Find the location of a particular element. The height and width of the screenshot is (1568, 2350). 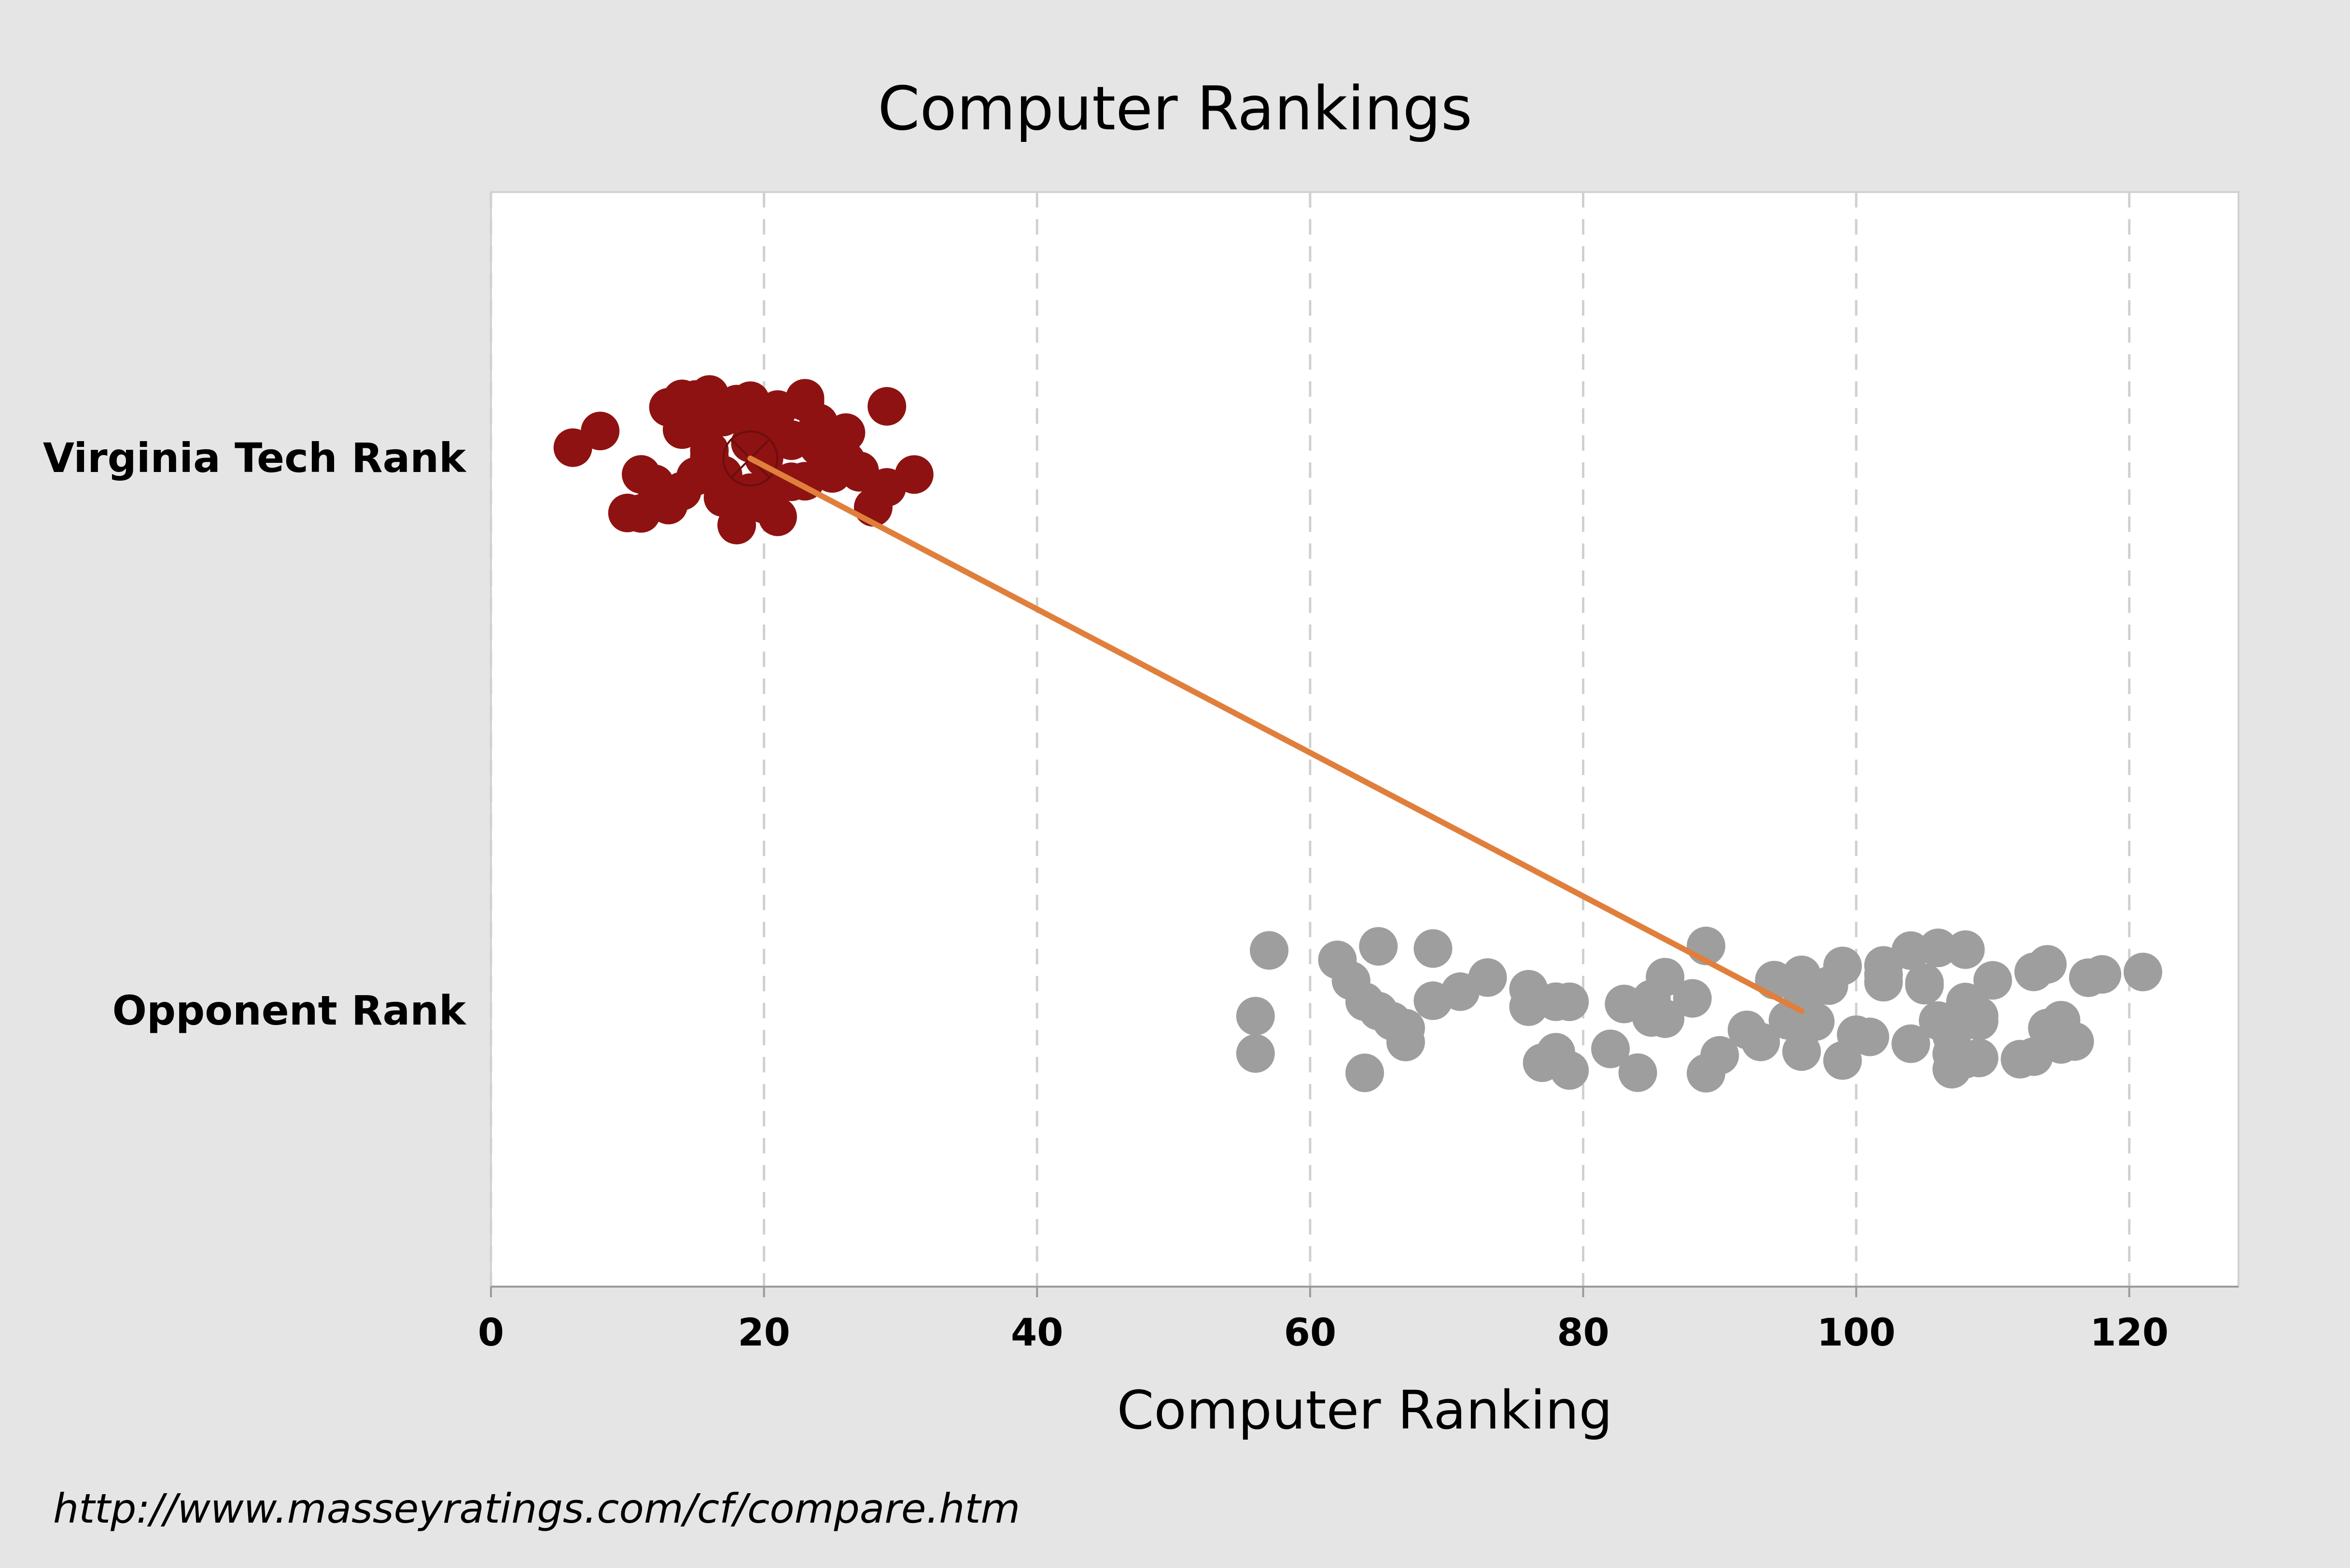

category-label-opponent-rank: Opponent Rank is located at coordinates (289, 1010).